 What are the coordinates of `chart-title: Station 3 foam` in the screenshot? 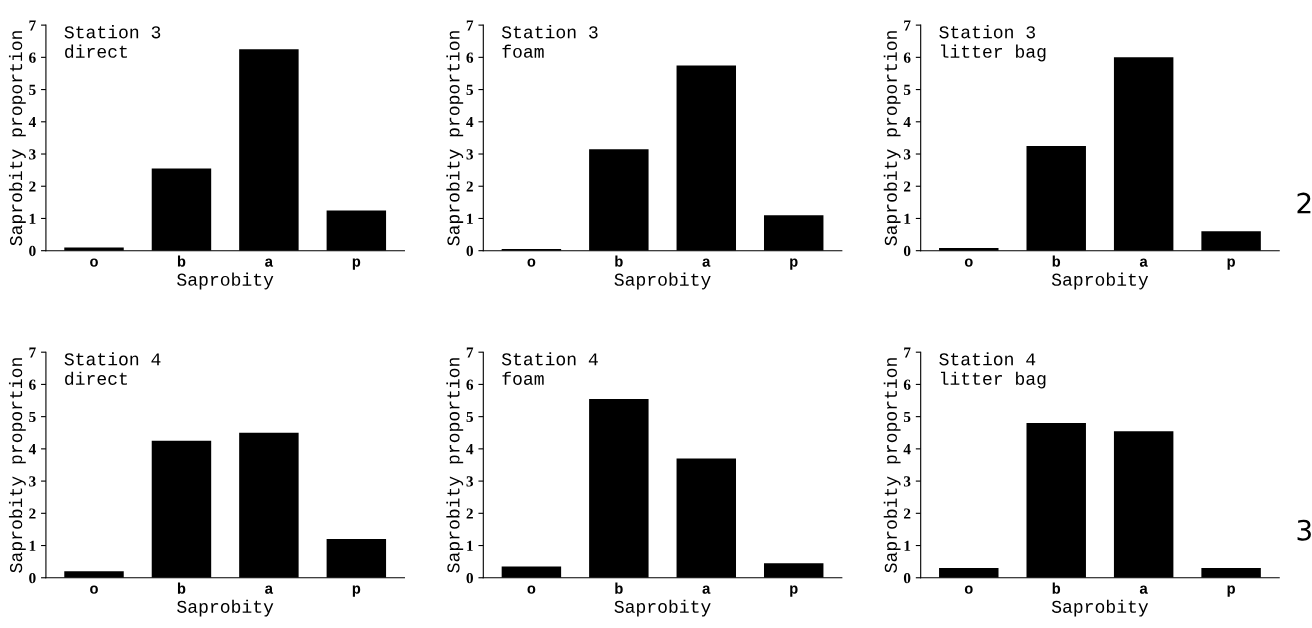 It's located at (549, 41).